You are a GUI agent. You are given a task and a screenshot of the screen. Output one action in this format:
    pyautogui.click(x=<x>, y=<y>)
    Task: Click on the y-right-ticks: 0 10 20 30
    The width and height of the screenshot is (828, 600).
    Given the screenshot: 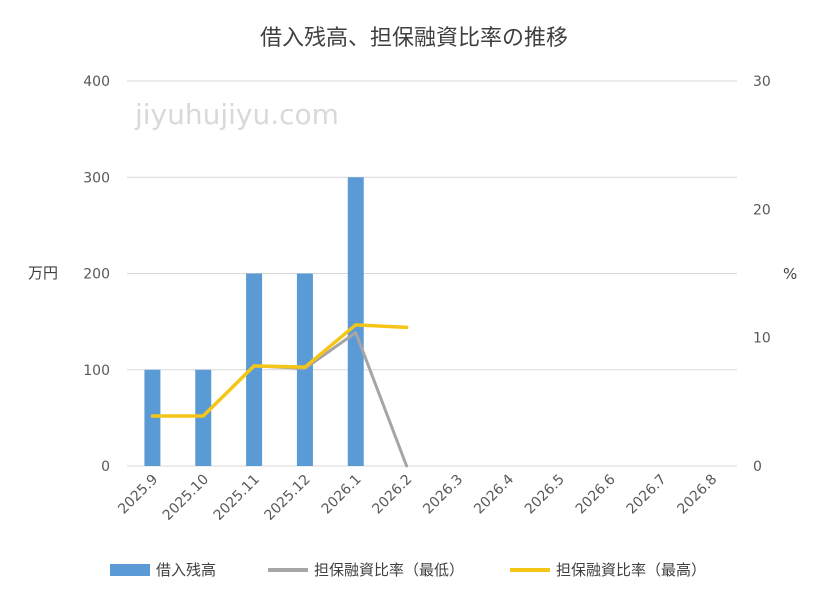 What is the action you would take?
    pyautogui.click(x=762, y=274)
    